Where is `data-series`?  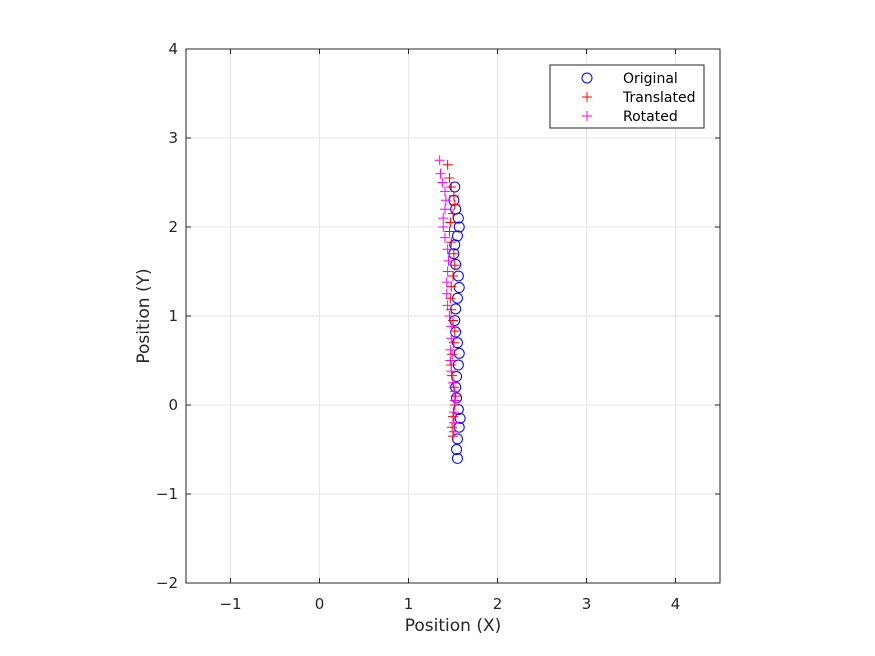 data-series is located at coordinates (450, 309).